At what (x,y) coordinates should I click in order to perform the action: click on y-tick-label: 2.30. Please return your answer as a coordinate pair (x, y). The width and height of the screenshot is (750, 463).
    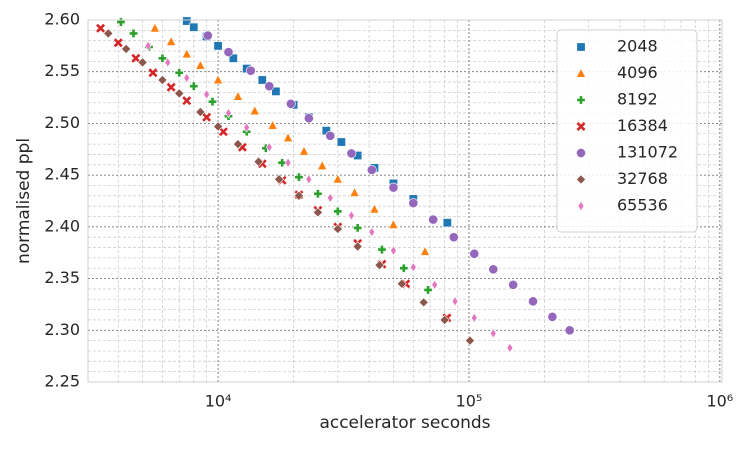
    Looking at the image, I should click on (62, 329).